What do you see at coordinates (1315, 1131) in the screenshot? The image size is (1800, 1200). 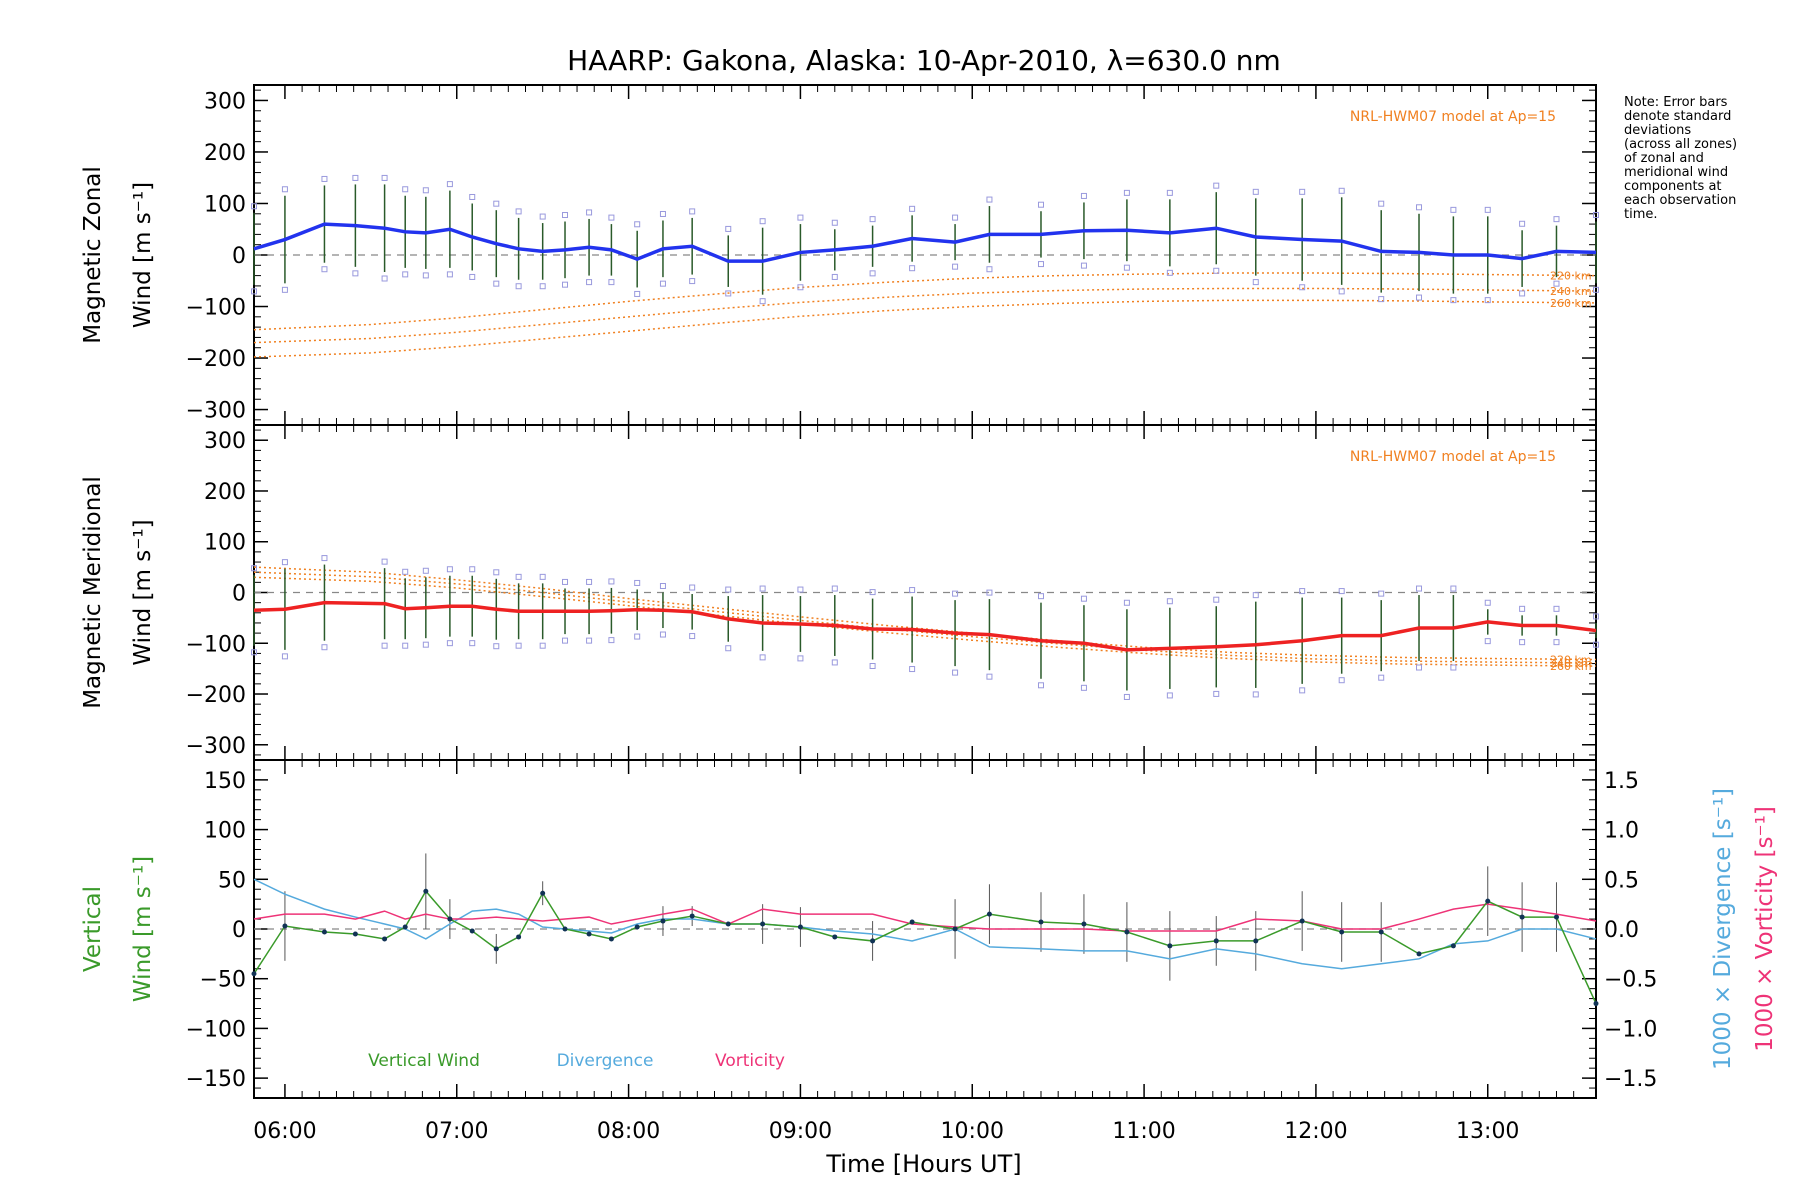 I see `x-tick-label: 12:00` at bounding box center [1315, 1131].